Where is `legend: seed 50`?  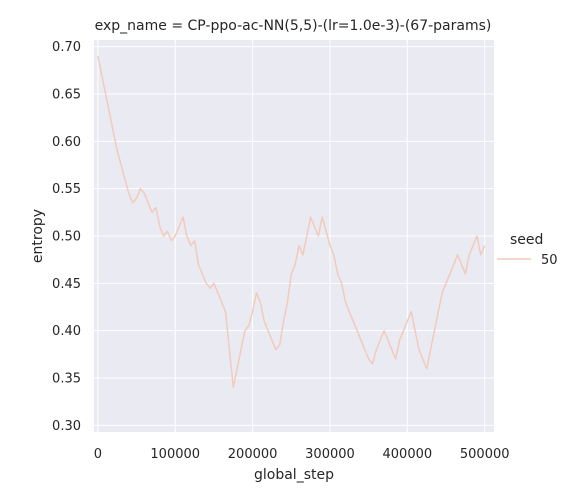
legend: seed 50 is located at coordinates (527, 250).